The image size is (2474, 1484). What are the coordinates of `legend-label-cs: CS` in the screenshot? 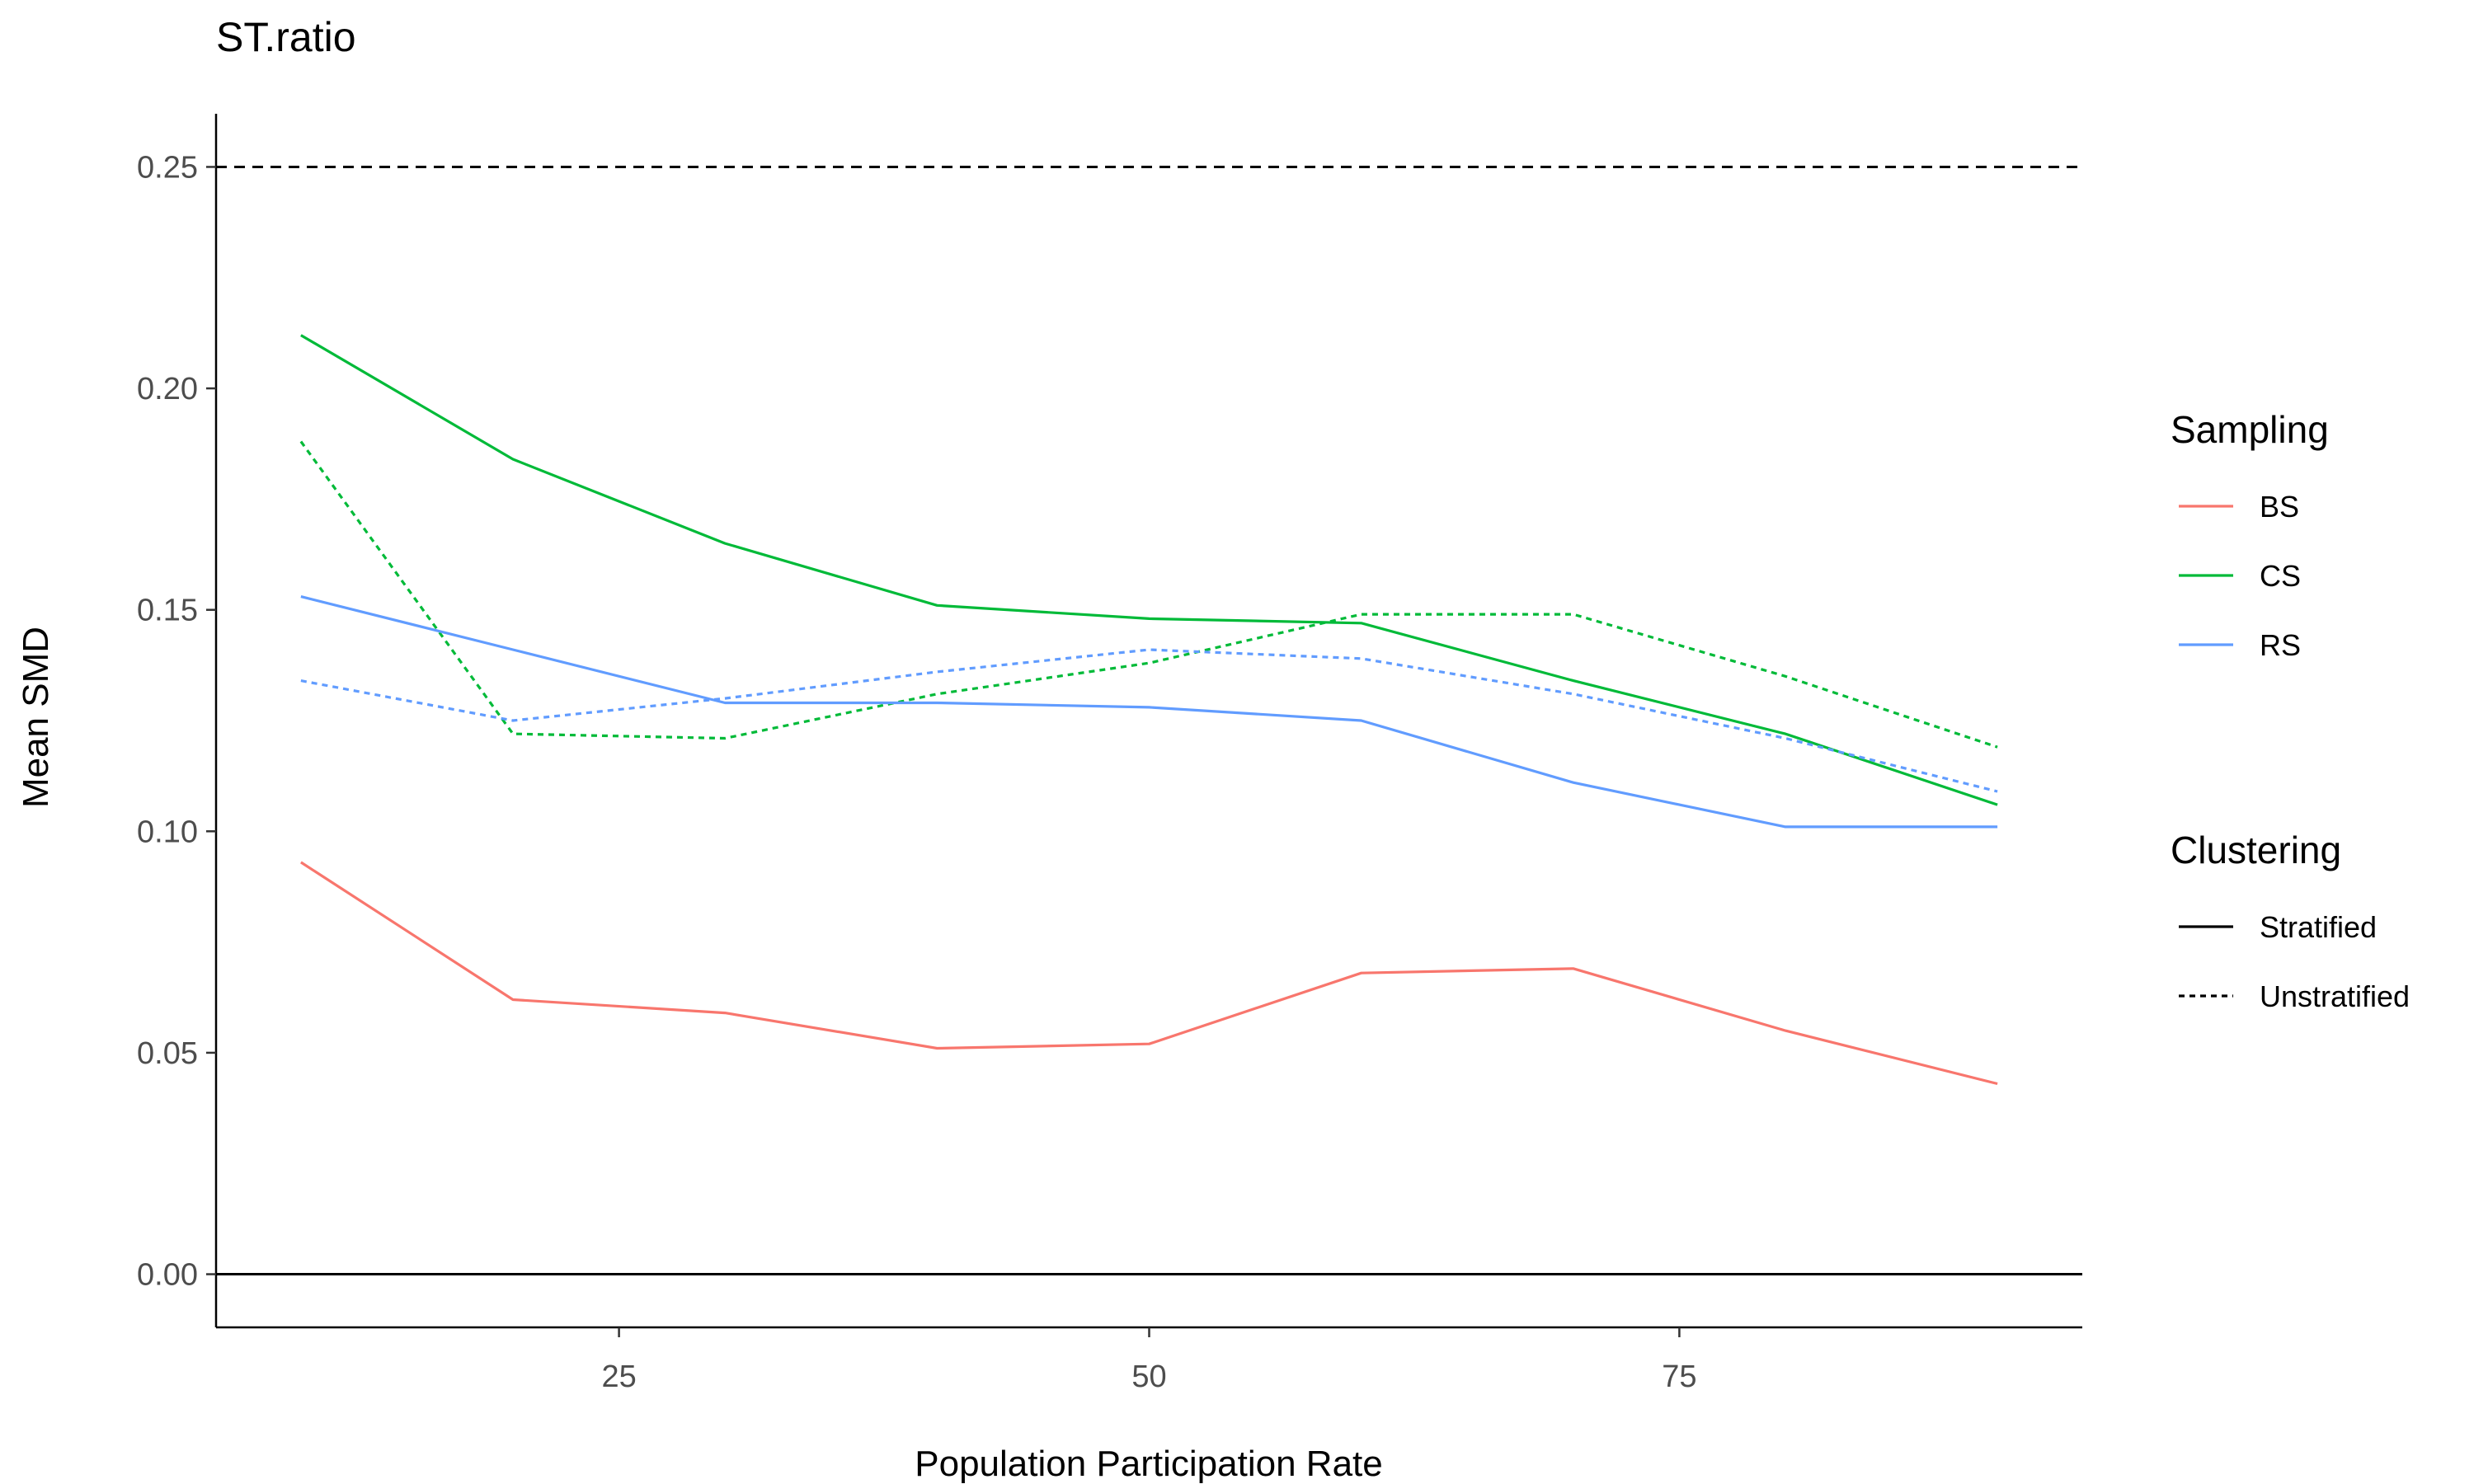 It's located at (2280, 576).